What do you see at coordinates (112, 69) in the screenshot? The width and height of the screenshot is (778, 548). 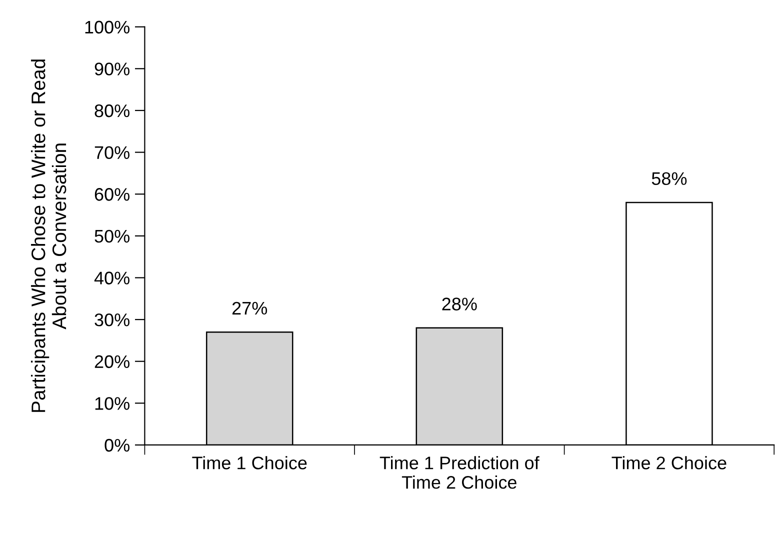 I see `y-tick-label: 90%` at bounding box center [112, 69].